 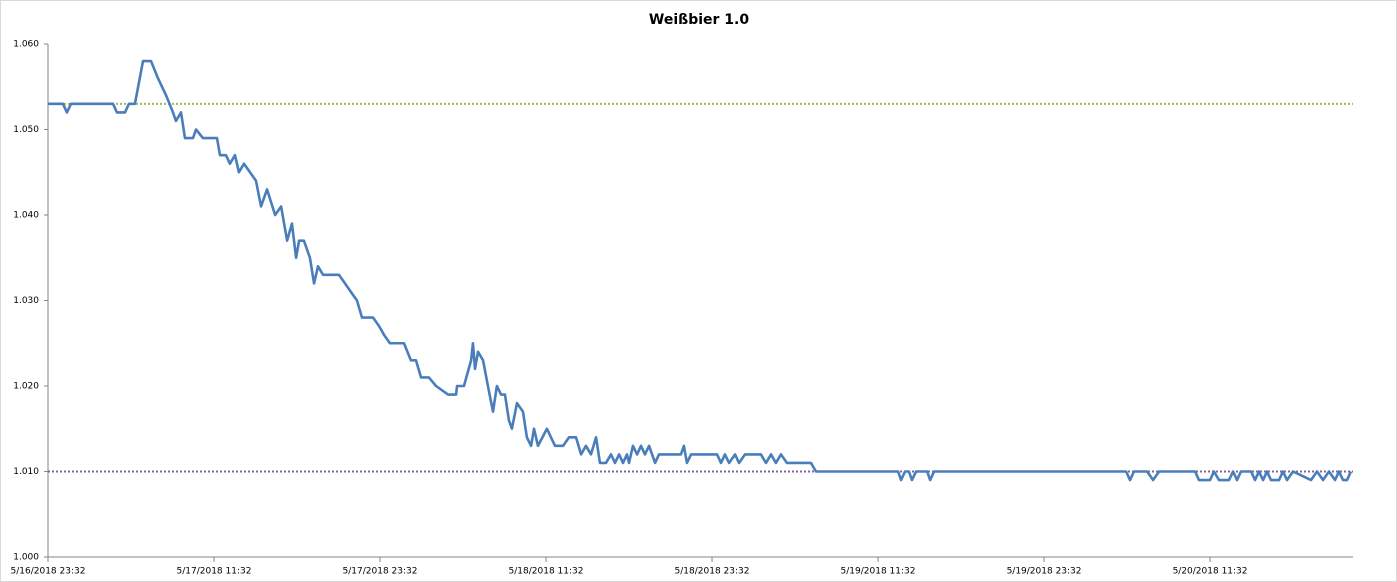 I want to click on x-tick-label: 5/17/2018 23:32, so click(x=380, y=572).